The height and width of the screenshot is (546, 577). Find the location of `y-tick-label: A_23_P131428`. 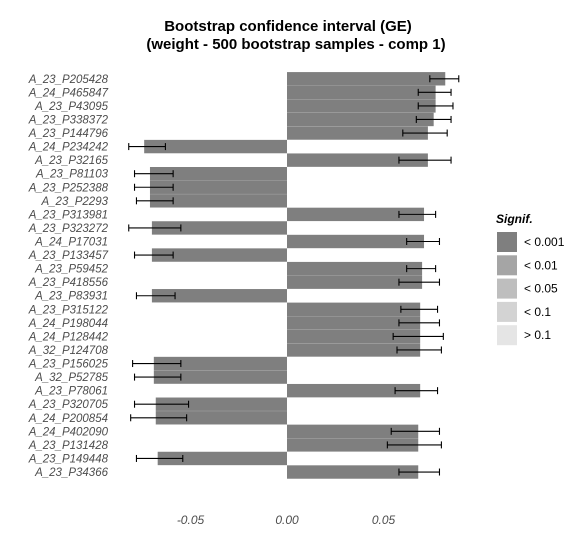

y-tick-label: A_23_P131428 is located at coordinates (68, 446).